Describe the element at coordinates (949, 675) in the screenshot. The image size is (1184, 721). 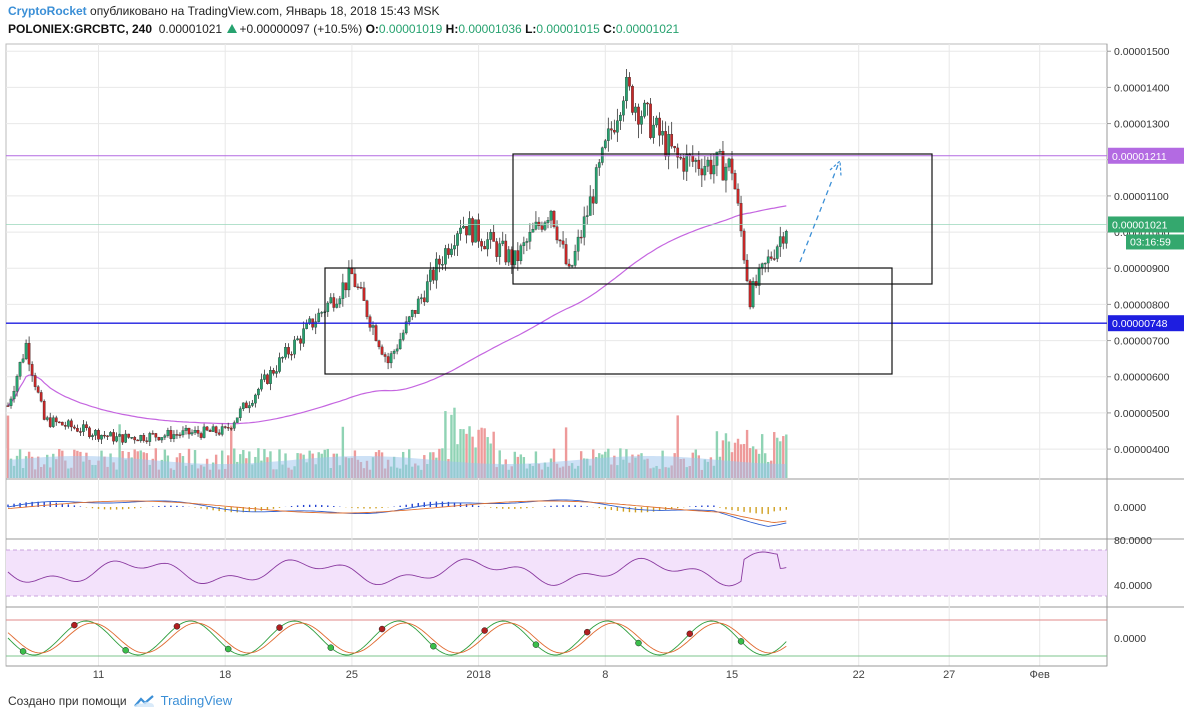
I see `x-tick-label: 27` at that location.